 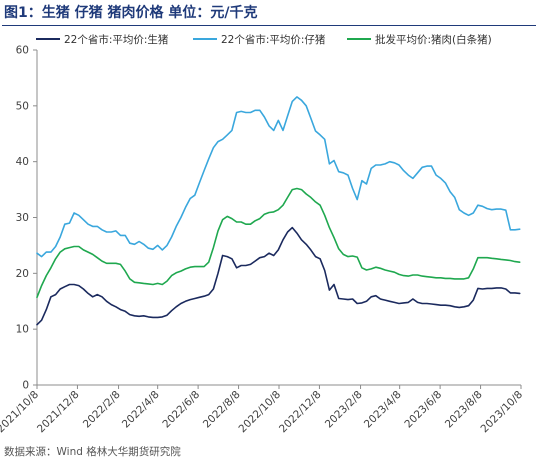 What do you see at coordinates (433, 39) in the screenshot?
I see `legend-label: 批发平均价:猪肉(白条猪)` at bounding box center [433, 39].